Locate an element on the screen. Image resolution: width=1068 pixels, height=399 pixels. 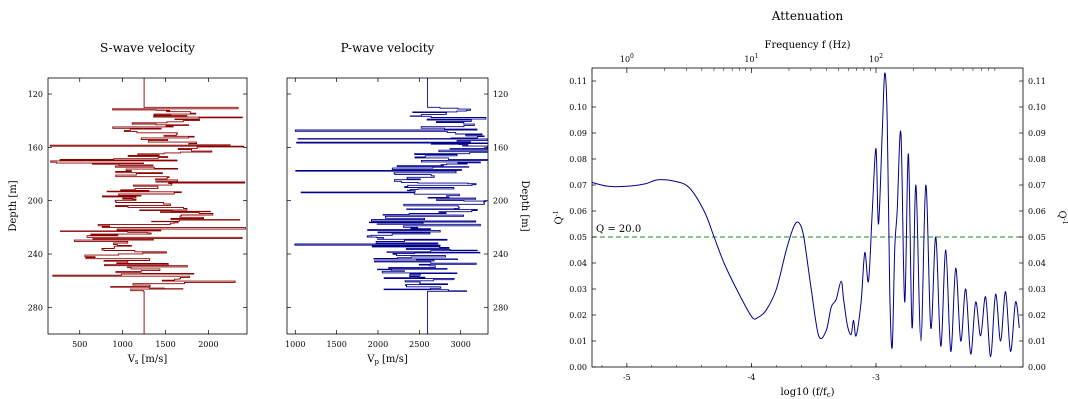
s-wave-xtick-label: 2000 is located at coordinates (208, 344).